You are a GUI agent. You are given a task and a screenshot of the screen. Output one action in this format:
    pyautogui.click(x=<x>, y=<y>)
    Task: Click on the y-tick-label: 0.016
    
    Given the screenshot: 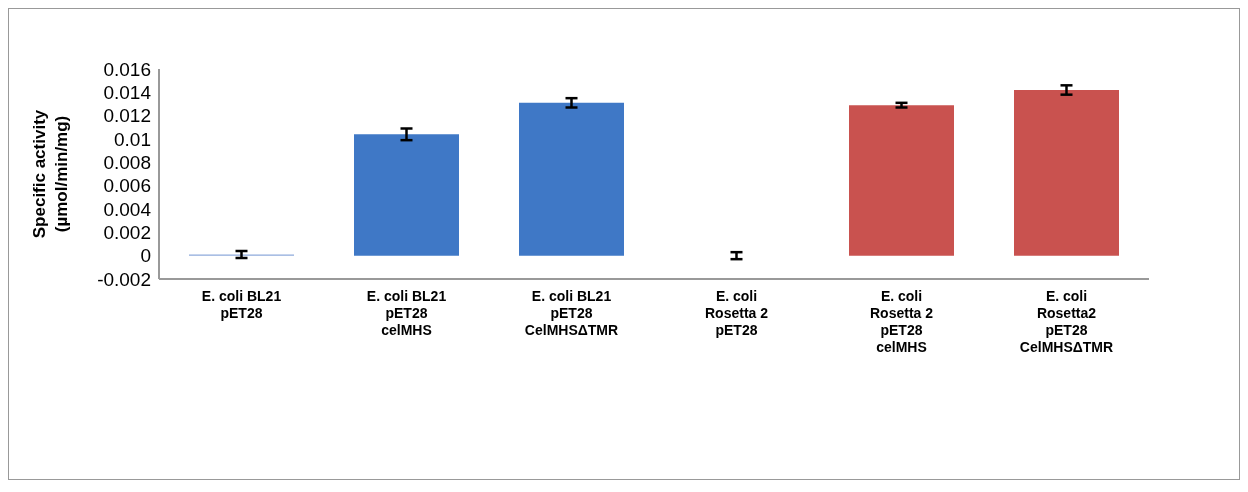 What is the action you would take?
    pyautogui.click(x=127, y=69)
    